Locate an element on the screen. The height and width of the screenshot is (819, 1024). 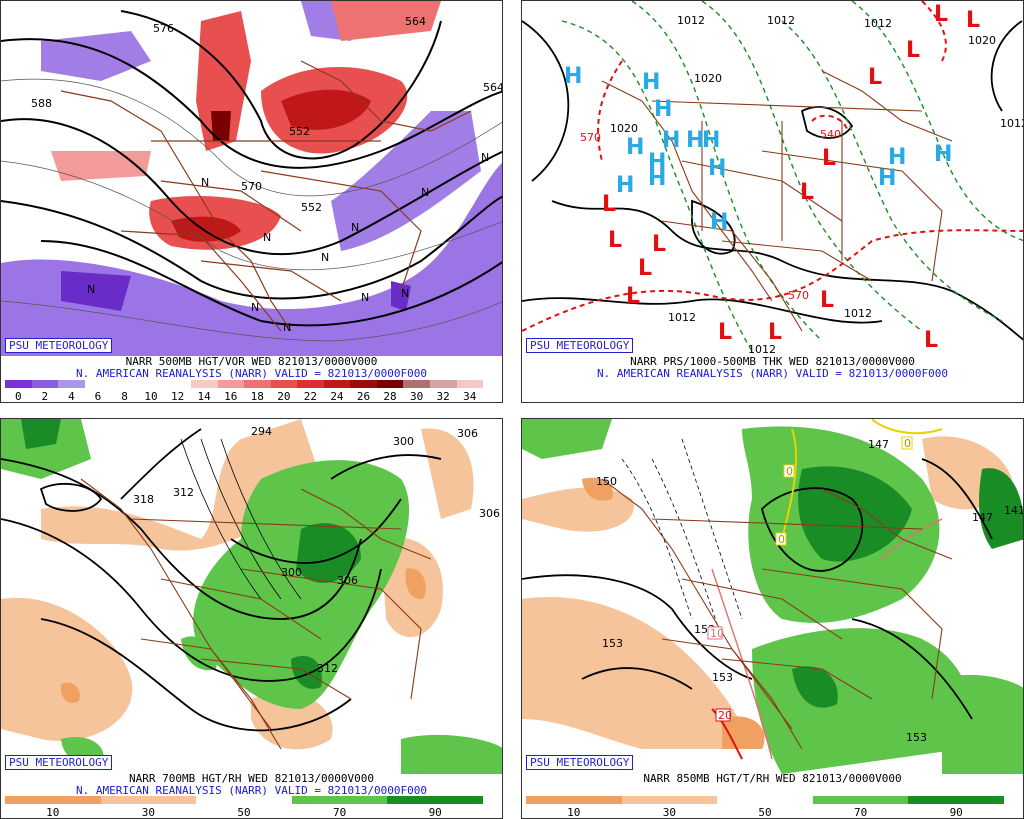
psu-meteorology-badge: PSU METEOROLOGY is located at coordinates (59, 345).